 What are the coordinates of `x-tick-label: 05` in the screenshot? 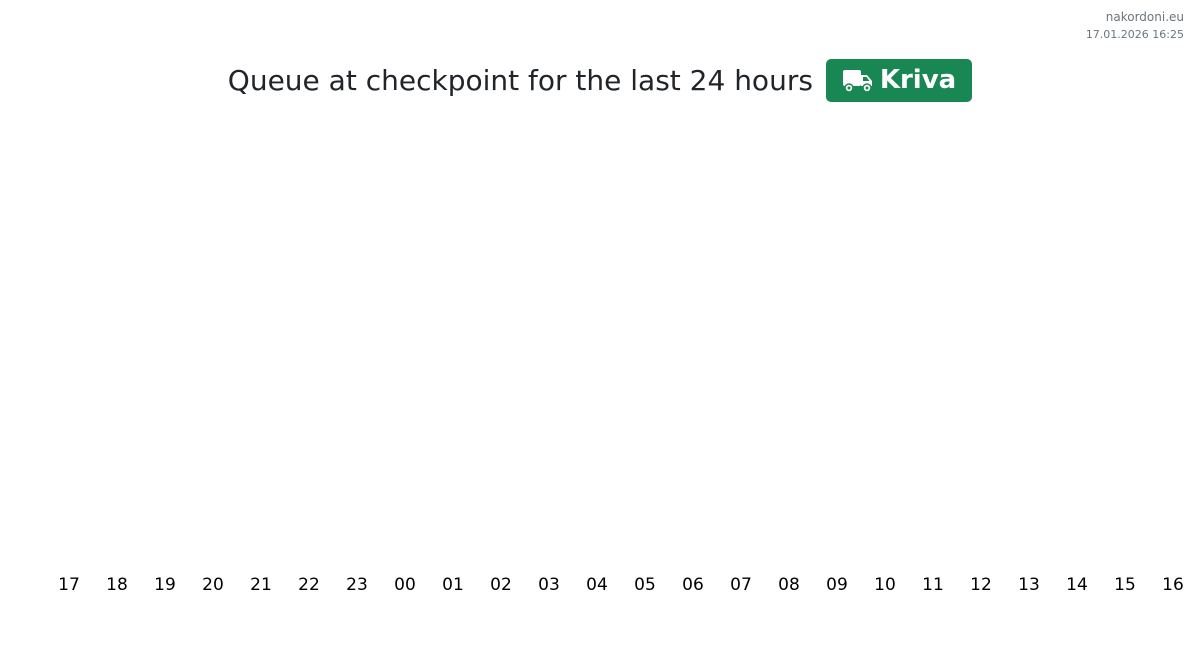 It's located at (645, 585).